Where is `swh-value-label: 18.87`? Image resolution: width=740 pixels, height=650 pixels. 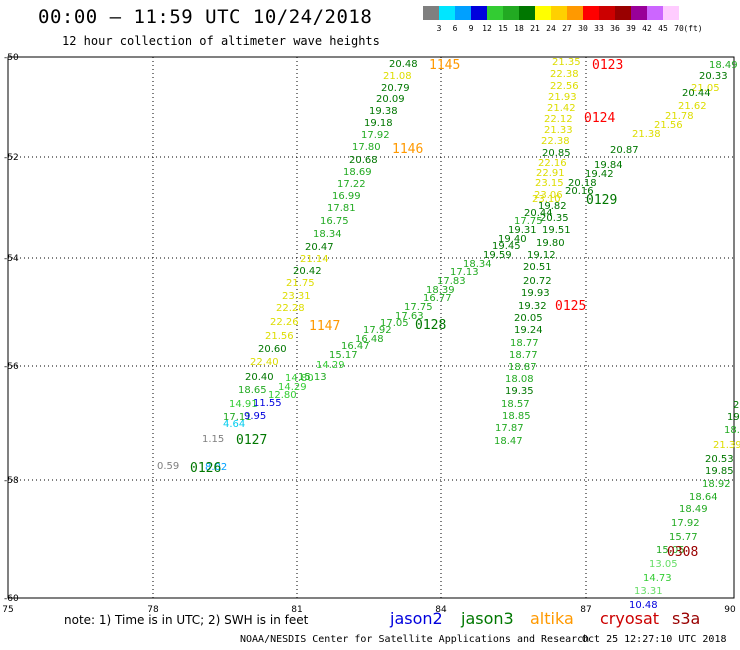 swh-value-label: 18.87 is located at coordinates (522, 367).